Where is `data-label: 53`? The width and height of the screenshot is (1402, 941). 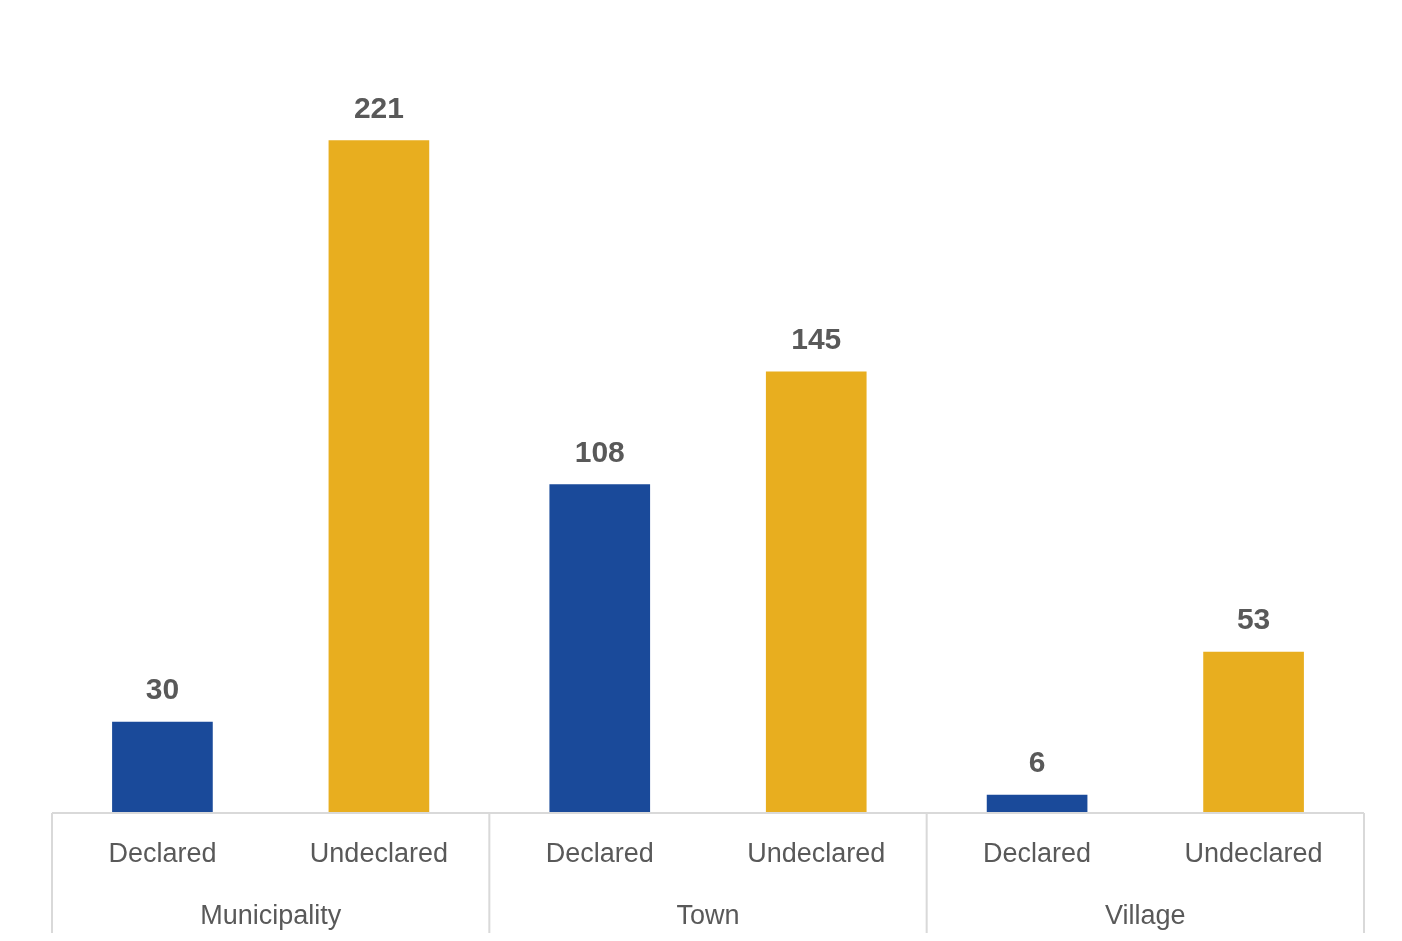 data-label: 53 is located at coordinates (1253, 618).